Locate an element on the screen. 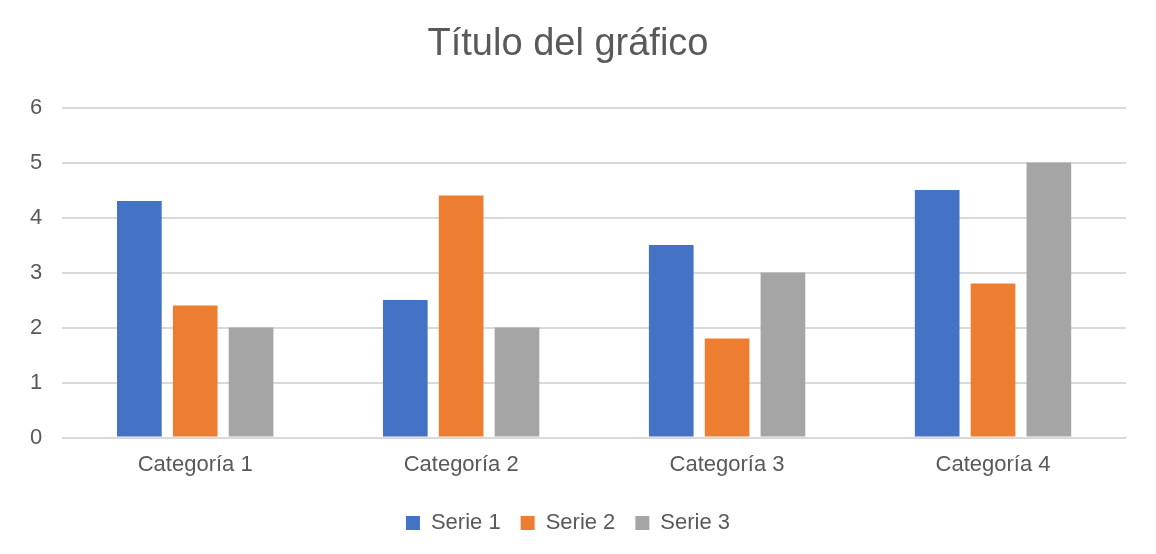  y-tick-label: 6 is located at coordinates (36, 106).